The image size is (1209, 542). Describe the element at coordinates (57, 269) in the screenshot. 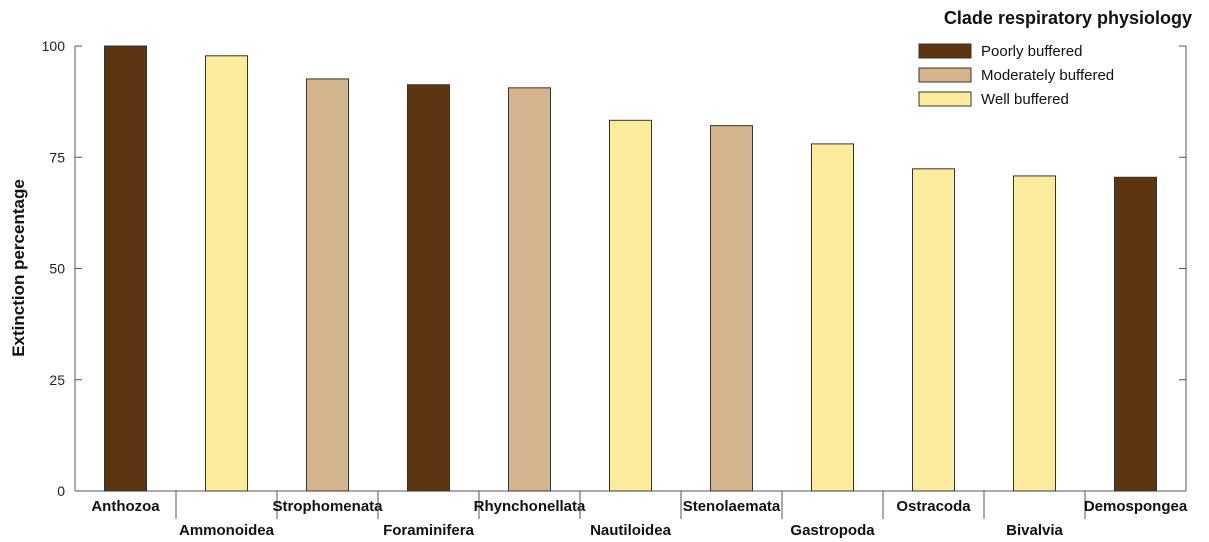

I see `y-tick-label: 50` at that location.